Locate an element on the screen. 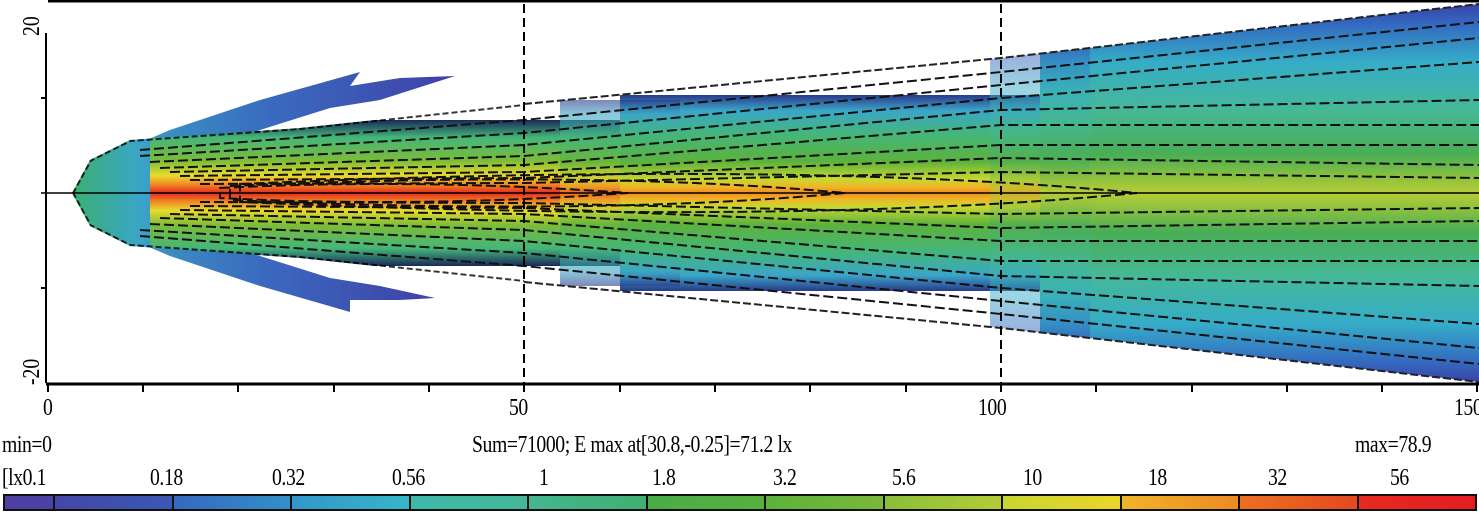 The width and height of the screenshot is (1479, 516). colorbar-label-10: 10 is located at coordinates (1032, 478).